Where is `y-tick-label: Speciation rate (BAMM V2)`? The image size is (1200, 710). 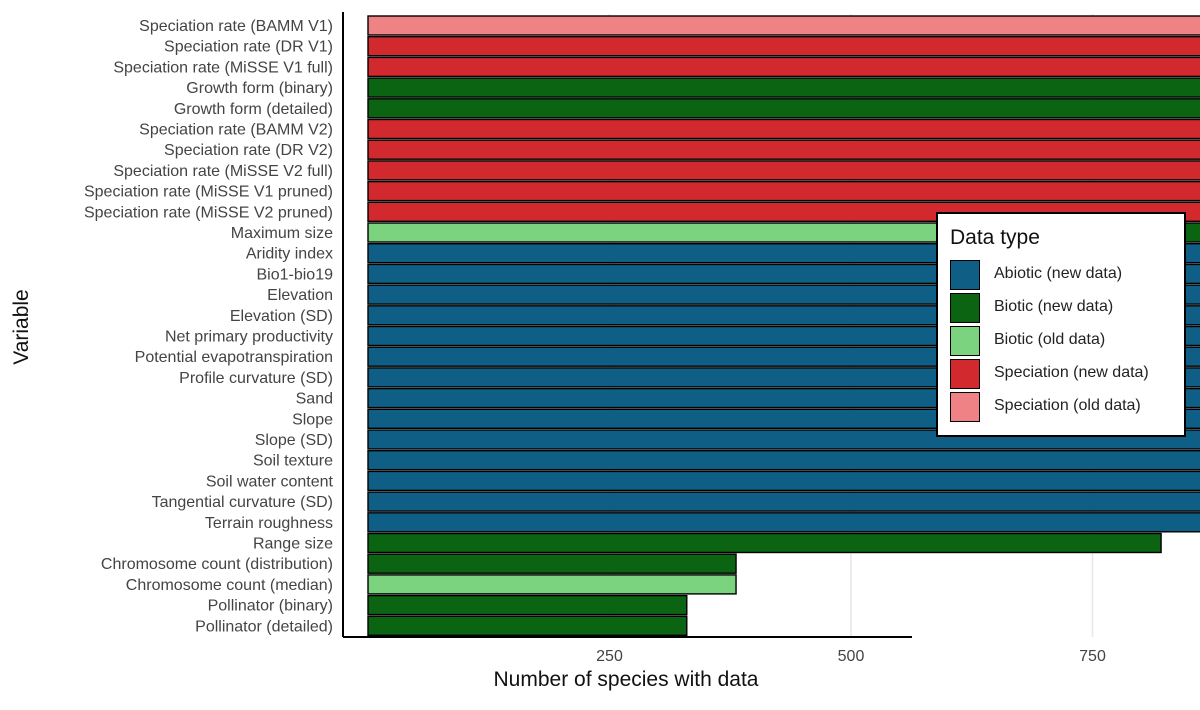
y-tick-label: Speciation rate (BAMM V2) is located at coordinates (236, 130).